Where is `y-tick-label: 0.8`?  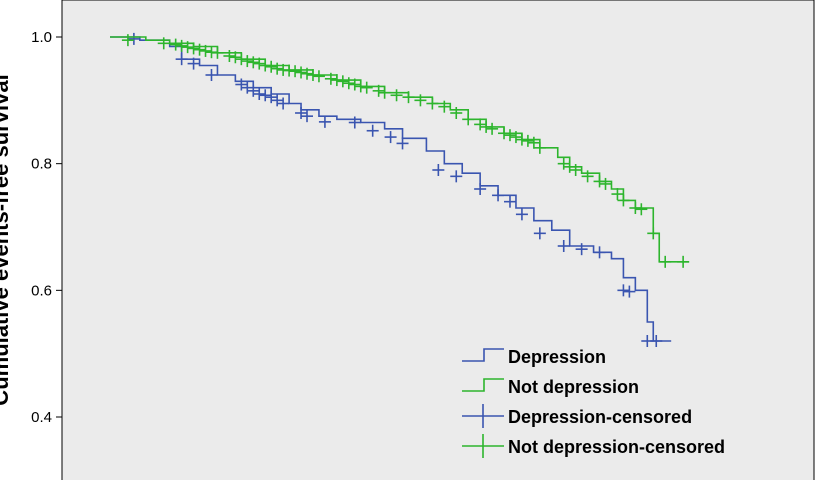 y-tick-label: 0.8 is located at coordinates (41, 164).